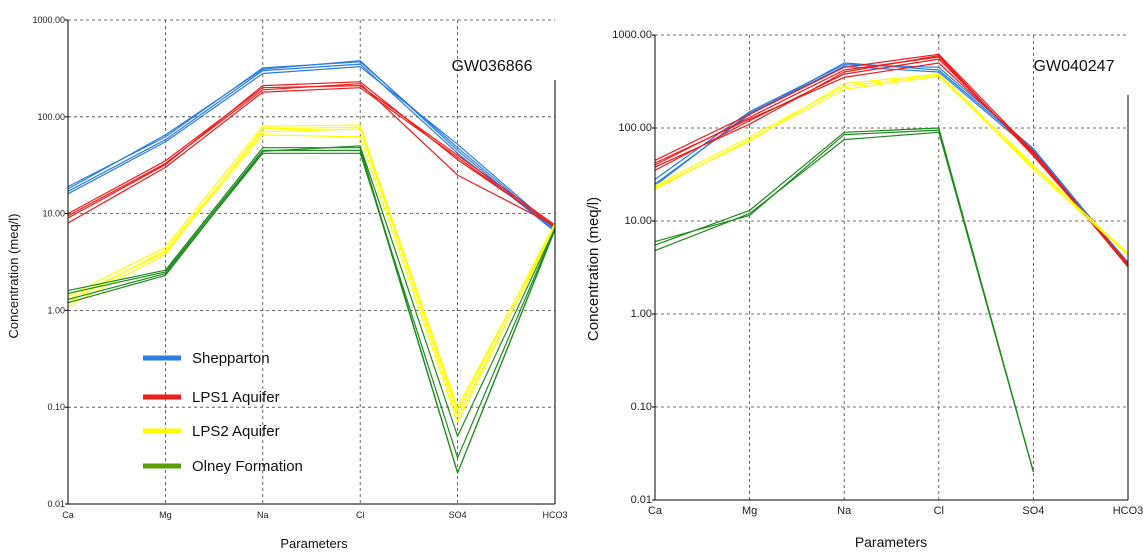 The image size is (1147, 554). Describe the element at coordinates (231, 358) in the screenshot. I see `legend-label: Shepparton` at that location.